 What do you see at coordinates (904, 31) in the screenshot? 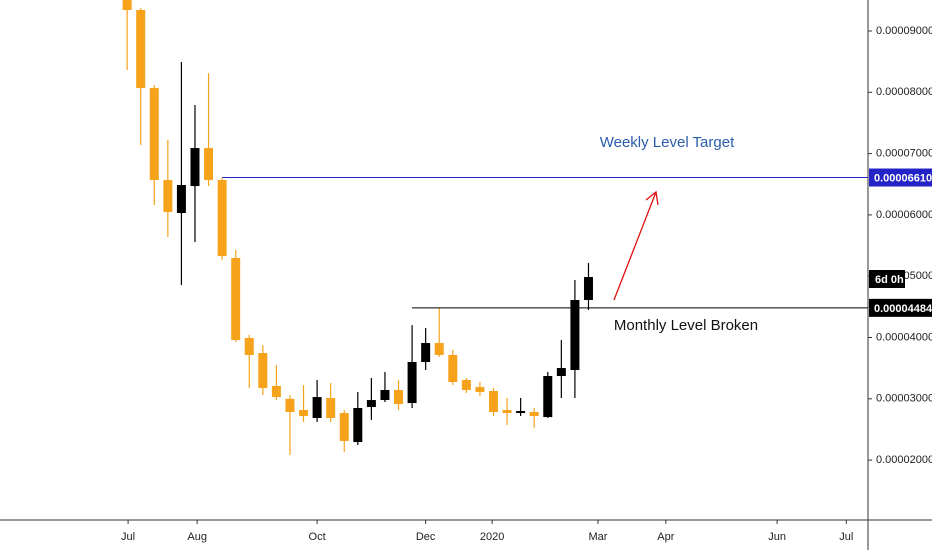
I see `y-tick-label: 0.00009000` at bounding box center [904, 31].